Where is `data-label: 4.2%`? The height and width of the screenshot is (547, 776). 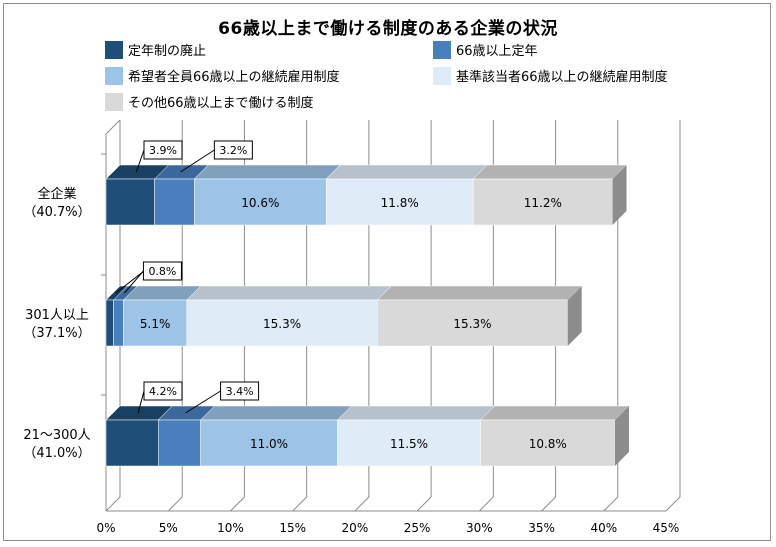
data-label: 4.2% is located at coordinates (163, 391).